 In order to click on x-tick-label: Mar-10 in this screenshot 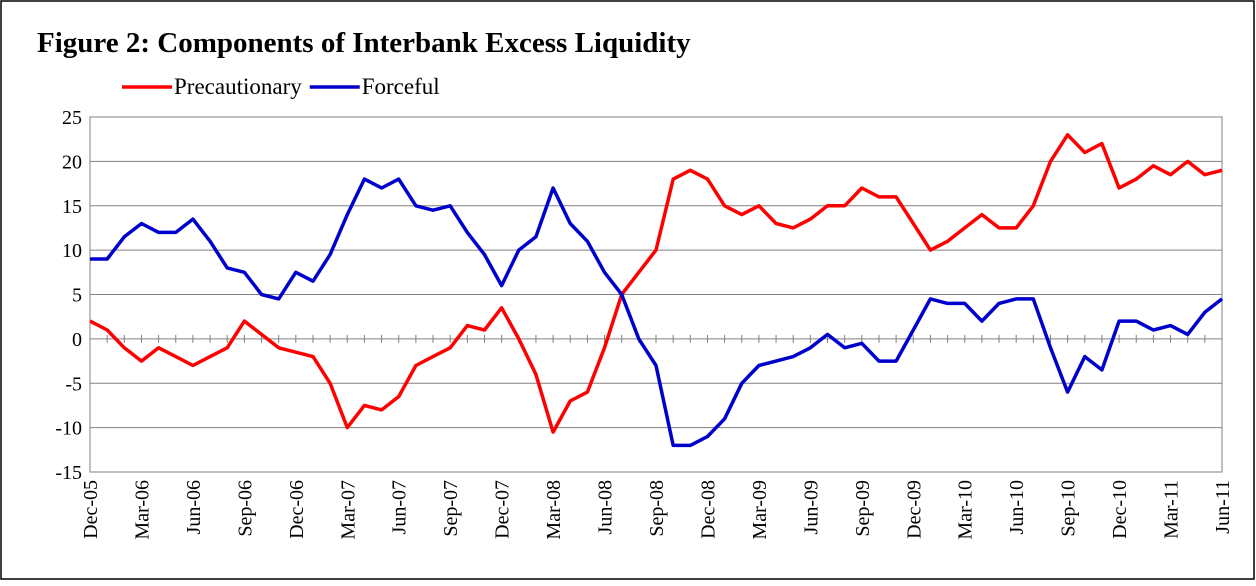, I will do `click(966, 510)`.